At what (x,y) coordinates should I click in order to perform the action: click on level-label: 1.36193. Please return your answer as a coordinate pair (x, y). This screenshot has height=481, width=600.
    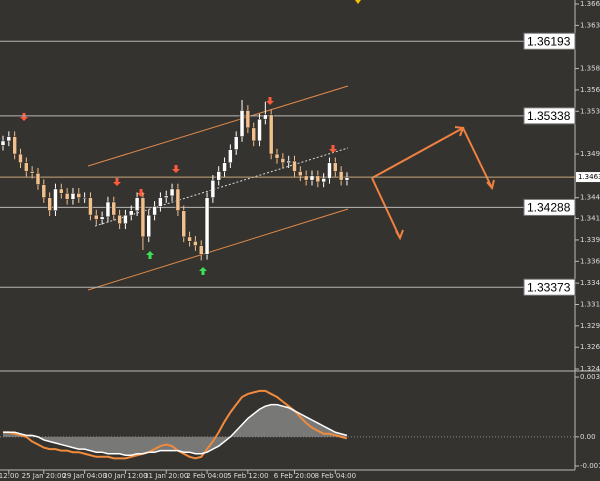
    Looking at the image, I should click on (549, 41).